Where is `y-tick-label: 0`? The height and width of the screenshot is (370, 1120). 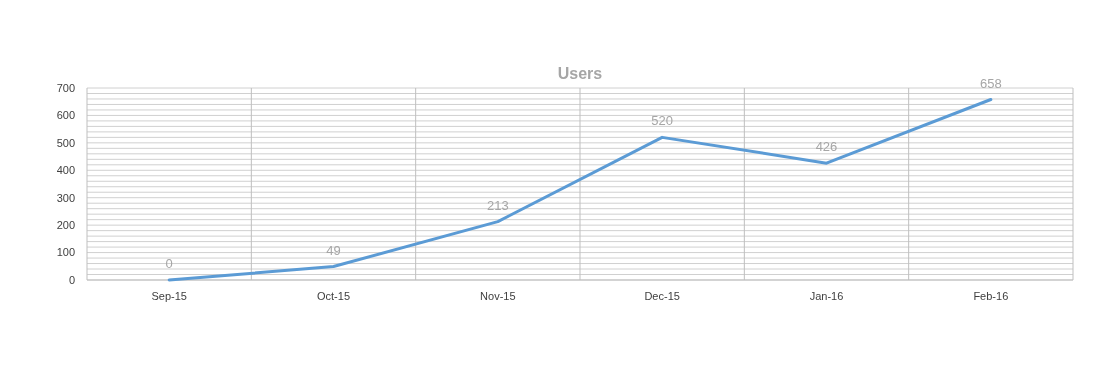
y-tick-label: 0 is located at coordinates (71, 279).